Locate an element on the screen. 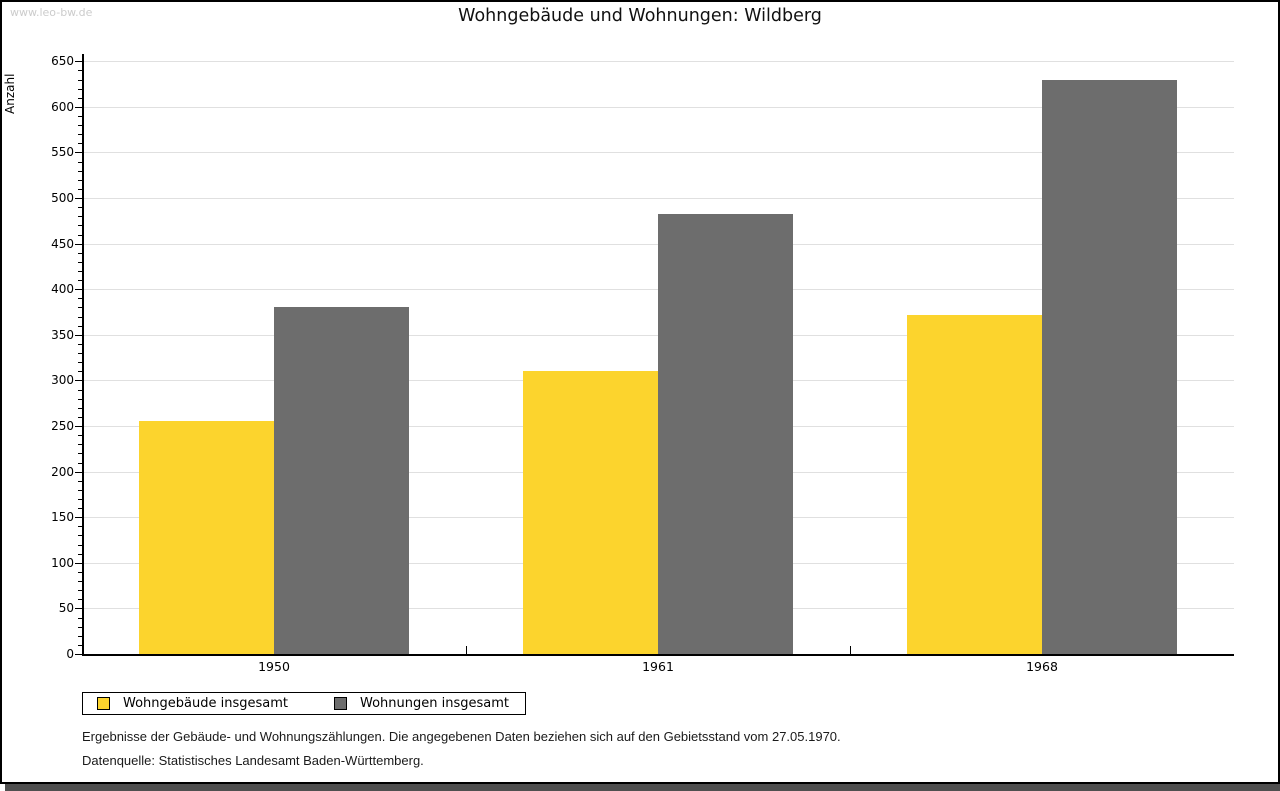 The width and height of the screenshot is (1280, 791). y-axis-title: Anzahl is located at coordinates (10, 93).